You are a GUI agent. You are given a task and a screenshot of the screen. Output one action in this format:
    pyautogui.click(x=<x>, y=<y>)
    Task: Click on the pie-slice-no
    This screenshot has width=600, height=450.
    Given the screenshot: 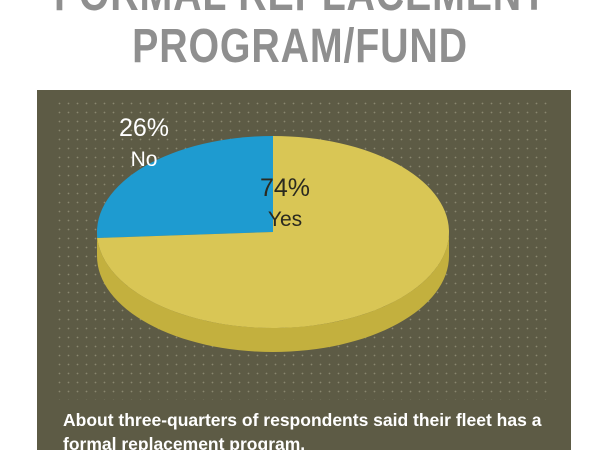 What is the action you would take?
    pyautogui.click(x=185, y=187)
    